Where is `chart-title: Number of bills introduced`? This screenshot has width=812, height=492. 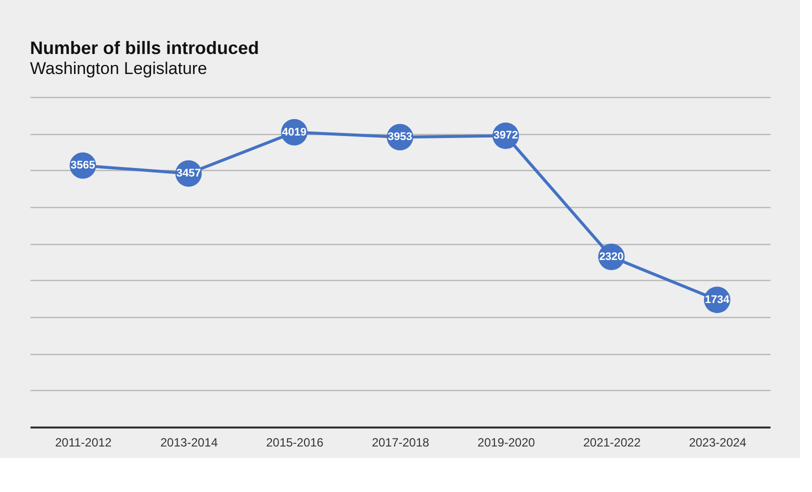
chart-title: Number of bills introduced is located at coordinates (145, 48).